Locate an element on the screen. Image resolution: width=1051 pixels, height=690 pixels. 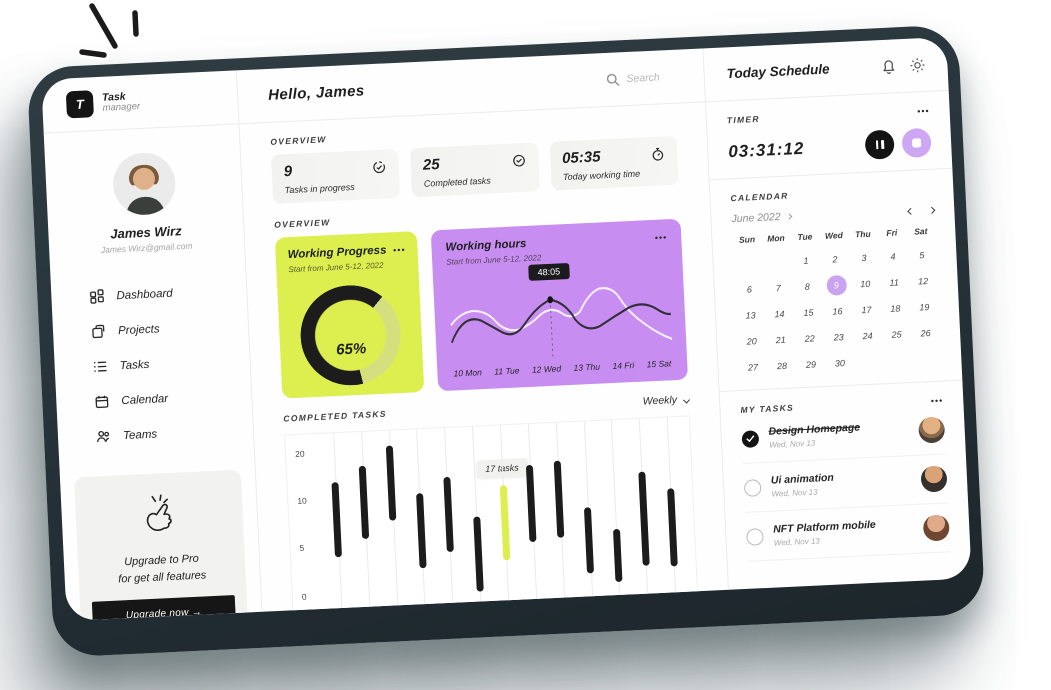
calendar-day: 20 is located at coordinates (752, 341).